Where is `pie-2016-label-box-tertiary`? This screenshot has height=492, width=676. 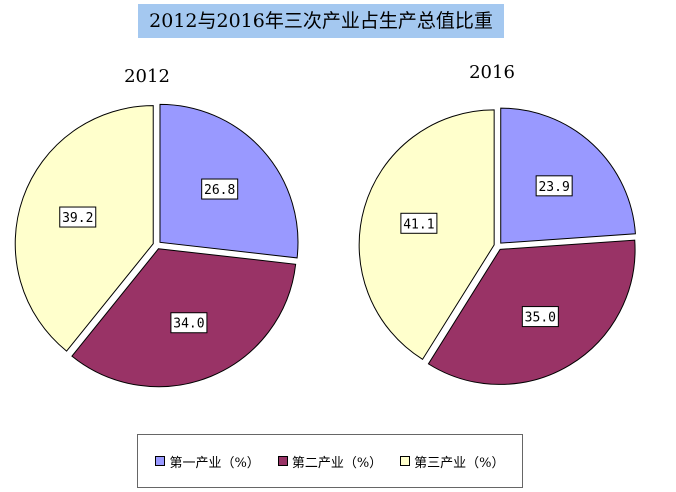 pie-2016-label-box-tertiary is located at coordinates (419, 223).